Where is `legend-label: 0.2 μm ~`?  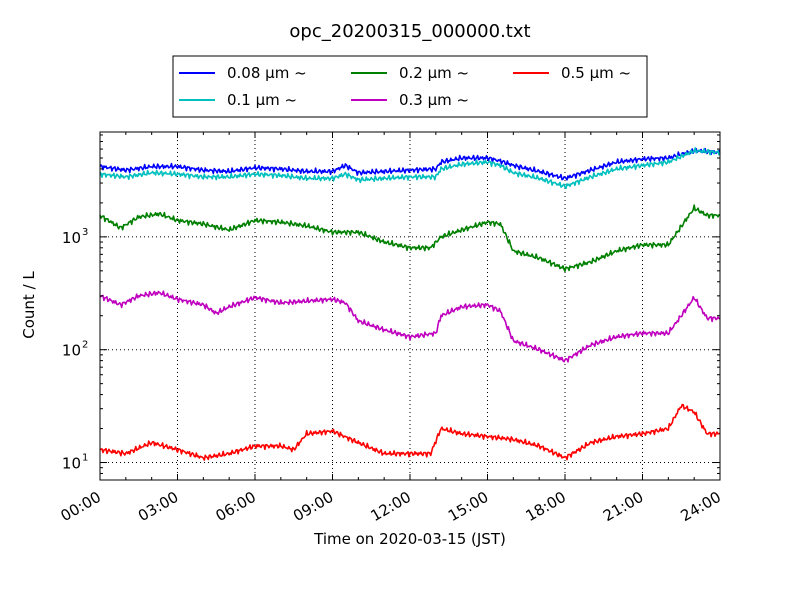
legend-label: 0.2 μm ~ is located at coordinates (434, 73).